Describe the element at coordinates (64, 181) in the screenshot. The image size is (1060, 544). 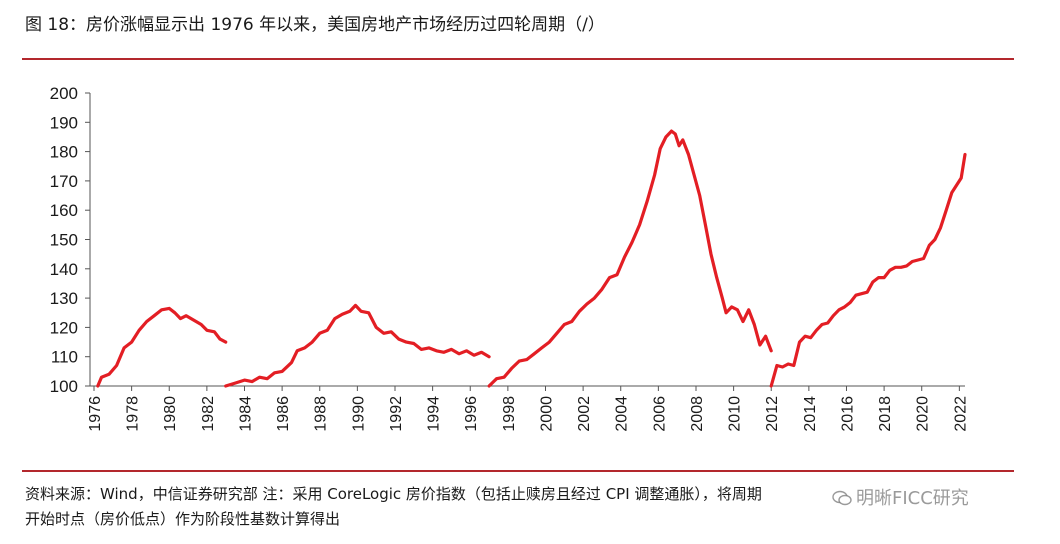
I see `y-tick-label: 170` at that location.